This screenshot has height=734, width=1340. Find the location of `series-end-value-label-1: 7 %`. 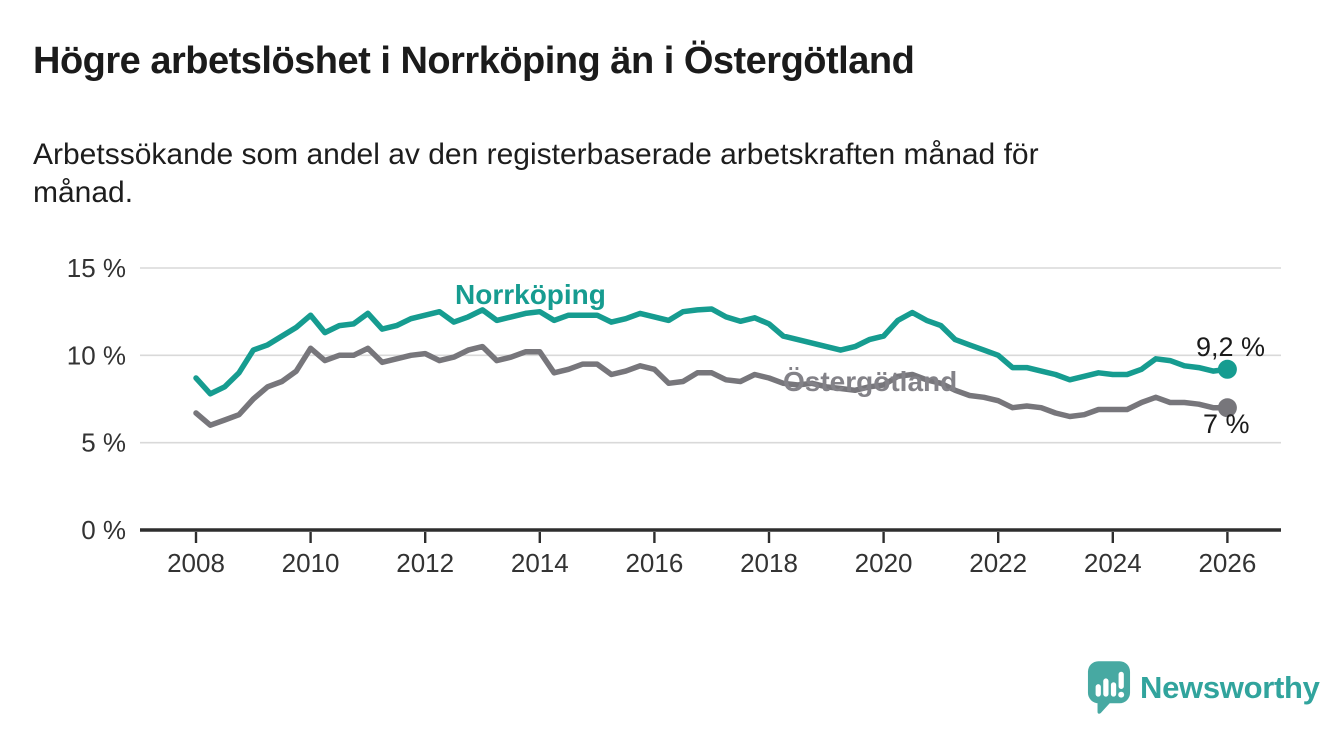

series-end-value-label-1: 7 % is located at coordinates (1226, 424).